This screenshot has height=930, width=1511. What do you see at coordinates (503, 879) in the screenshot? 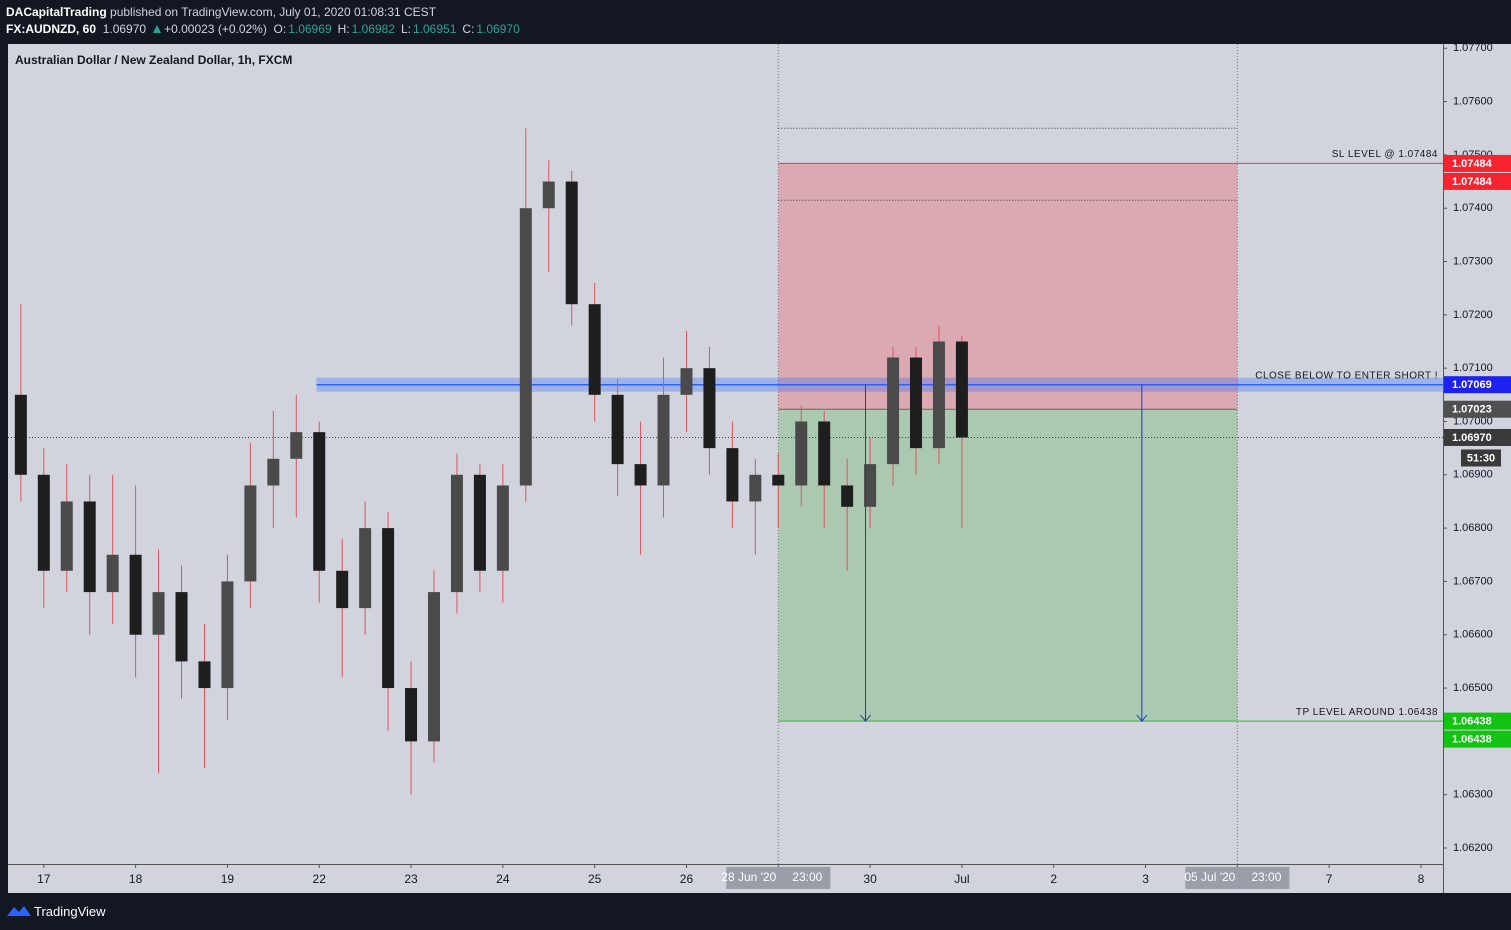
I see `x-tick-label: 24` at bounding box center [503, 879].